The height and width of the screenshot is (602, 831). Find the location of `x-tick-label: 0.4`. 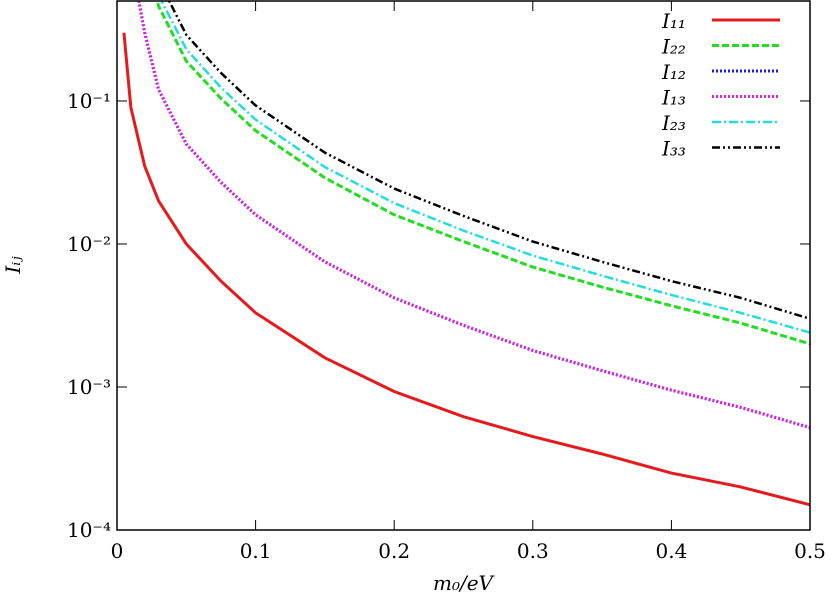

x-tick-label: 0.4 is located at coordinates (671, 551).